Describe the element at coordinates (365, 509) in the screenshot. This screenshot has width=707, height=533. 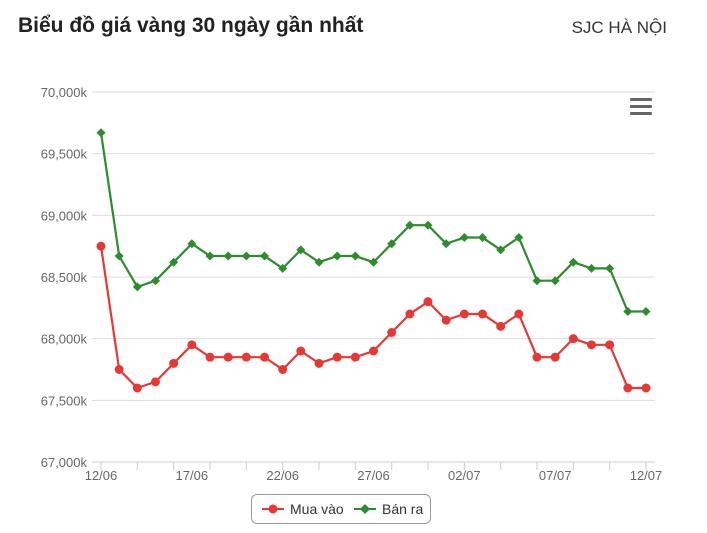
I see `legend-ban-ra-marker-icon` at that location.